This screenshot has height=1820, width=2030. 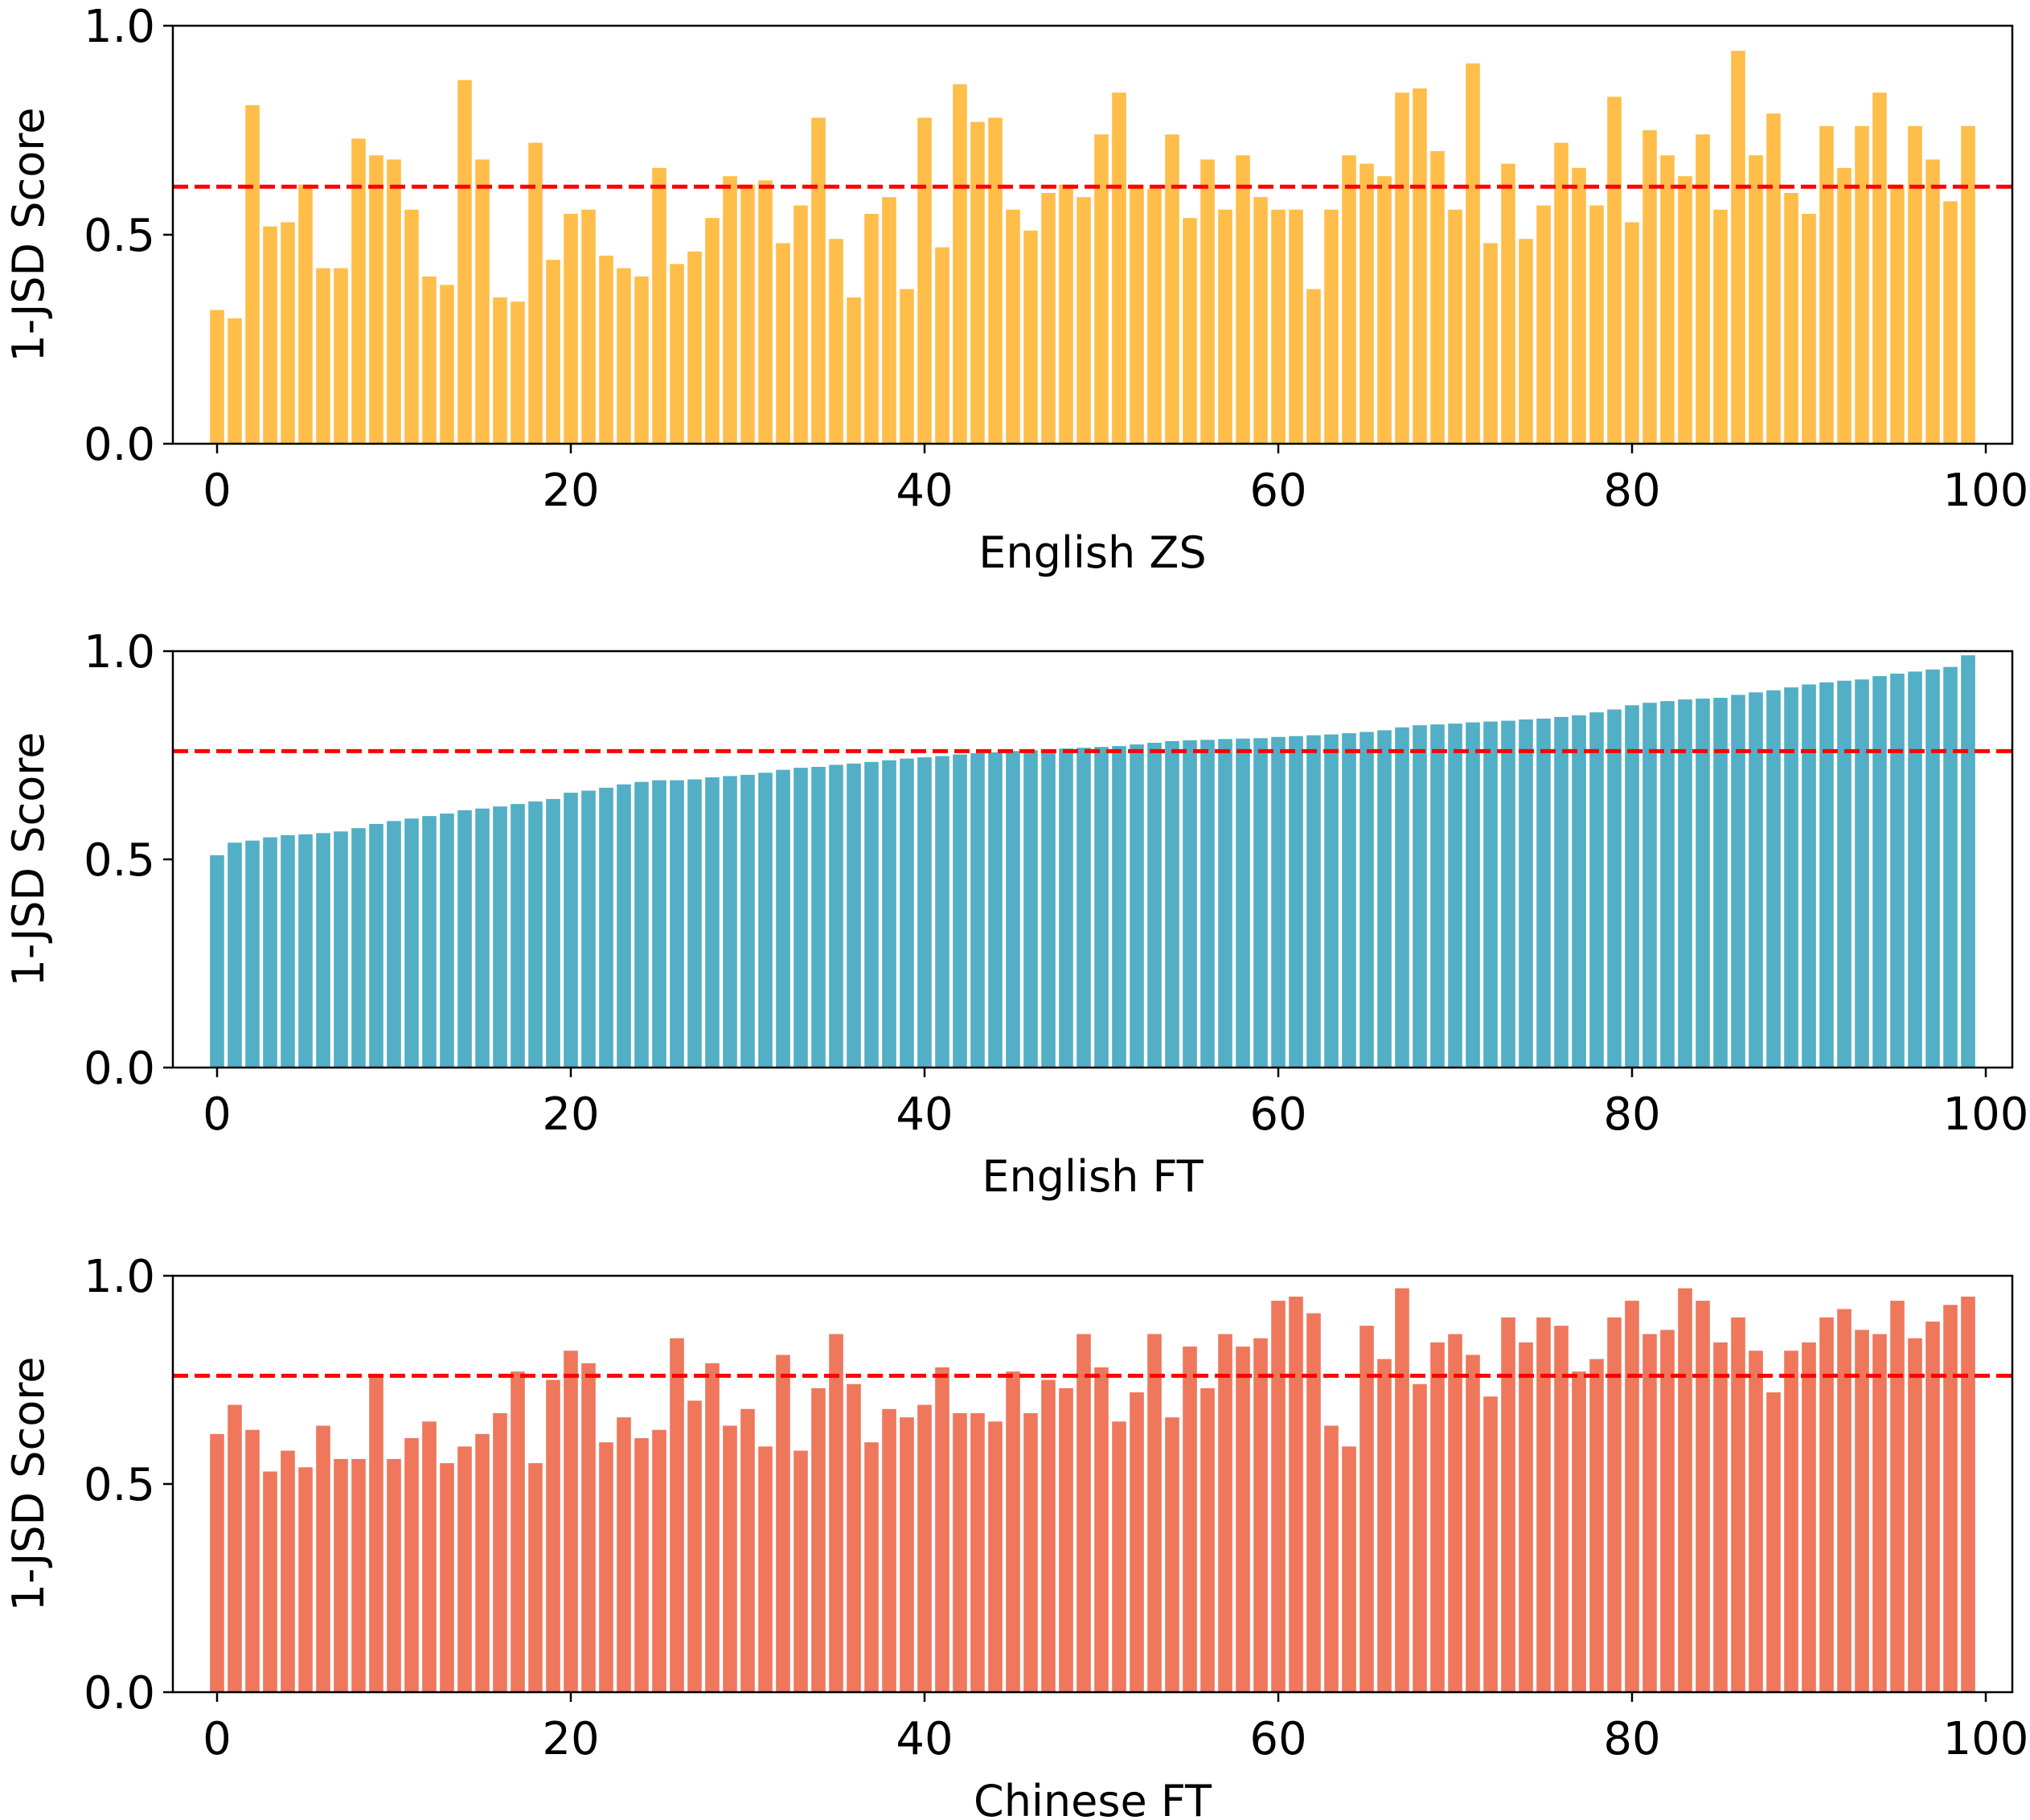 What do you see at coordinates (120, 1485) in the screenshot?
I see `chinese-ft-ytick-label-1: 0.5` at bounding box center [120, 1485].